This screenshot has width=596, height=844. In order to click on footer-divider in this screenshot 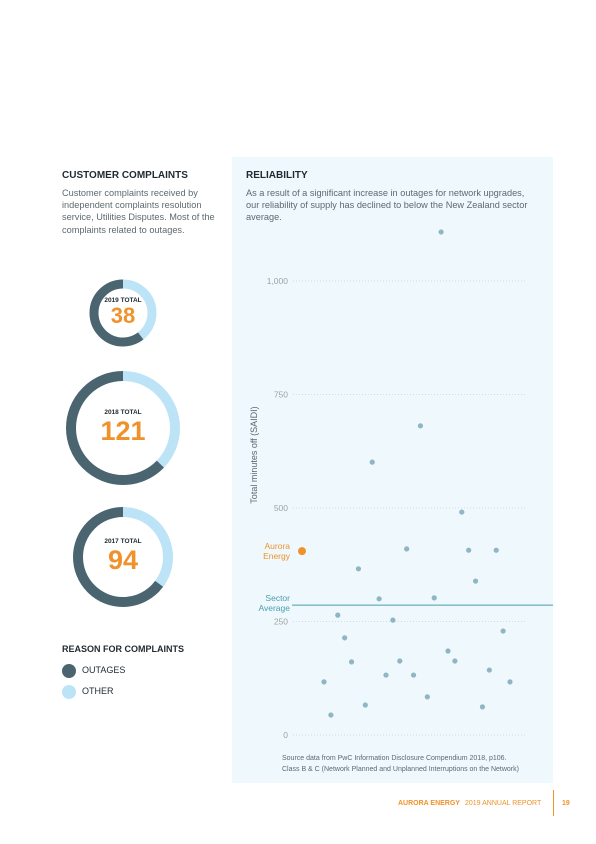, I will do `click(553, 803)`.